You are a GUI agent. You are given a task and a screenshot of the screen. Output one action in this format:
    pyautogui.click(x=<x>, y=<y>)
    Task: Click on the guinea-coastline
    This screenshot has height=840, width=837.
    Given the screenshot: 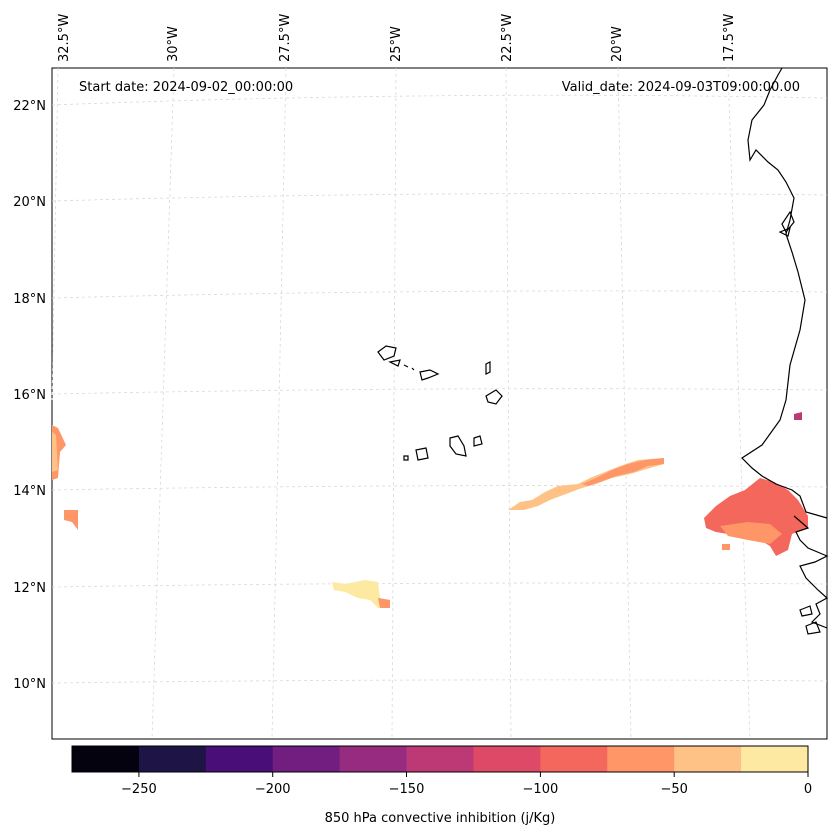 What is the action you would take?
    pyautogui.click(x=811, y=572)
    